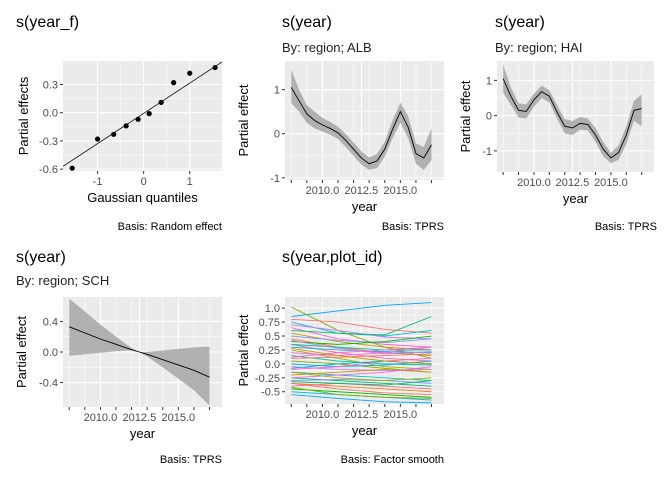 The width and height of the screenshot is (672, 480). Describe the element at coordinates (272, 337) in the screenshot. I see `y-tick-label: 0.5` at that location.